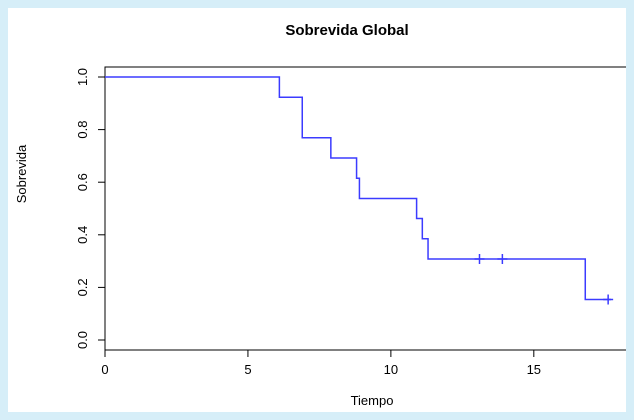 Image resolution: width=634 pixels, height=420 pixels. Describe the element at coordinates (372, 400) in the screenshot. I see `x-axis-title: Tiempo` at that location.